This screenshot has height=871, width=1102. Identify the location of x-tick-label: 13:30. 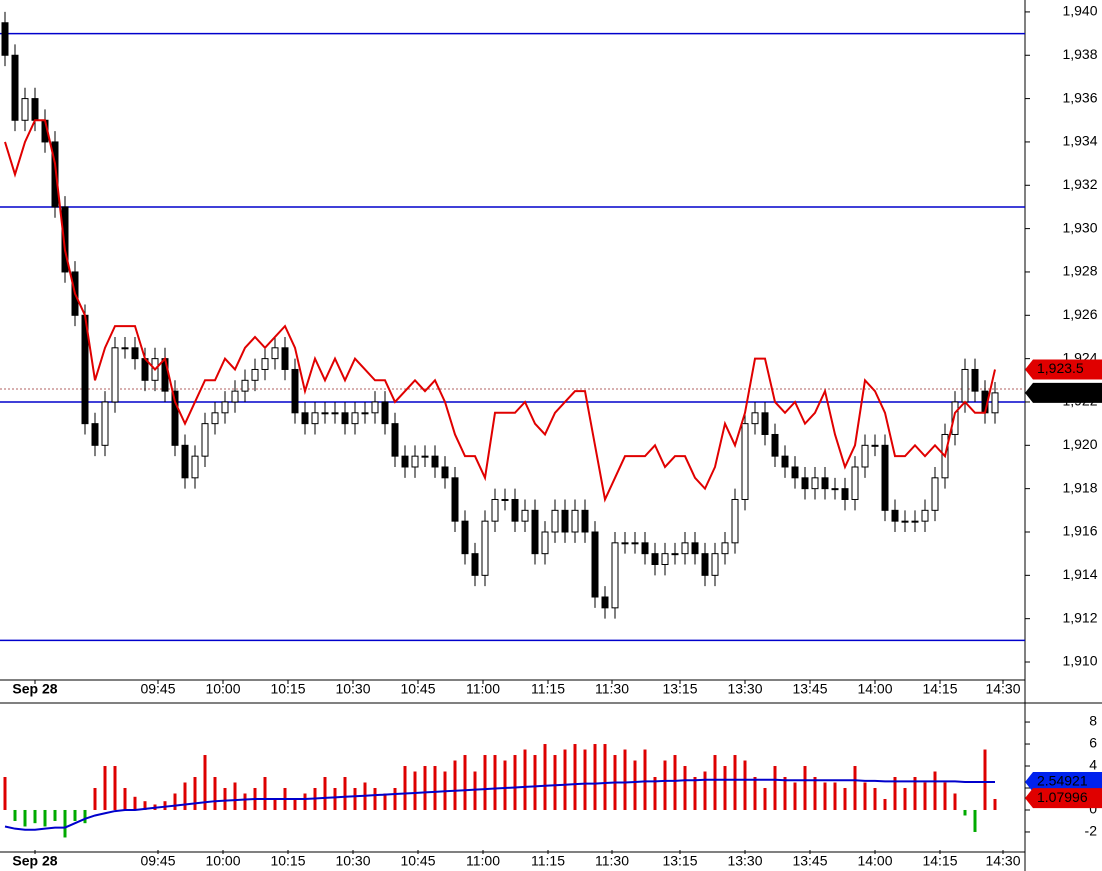
(744, 689).